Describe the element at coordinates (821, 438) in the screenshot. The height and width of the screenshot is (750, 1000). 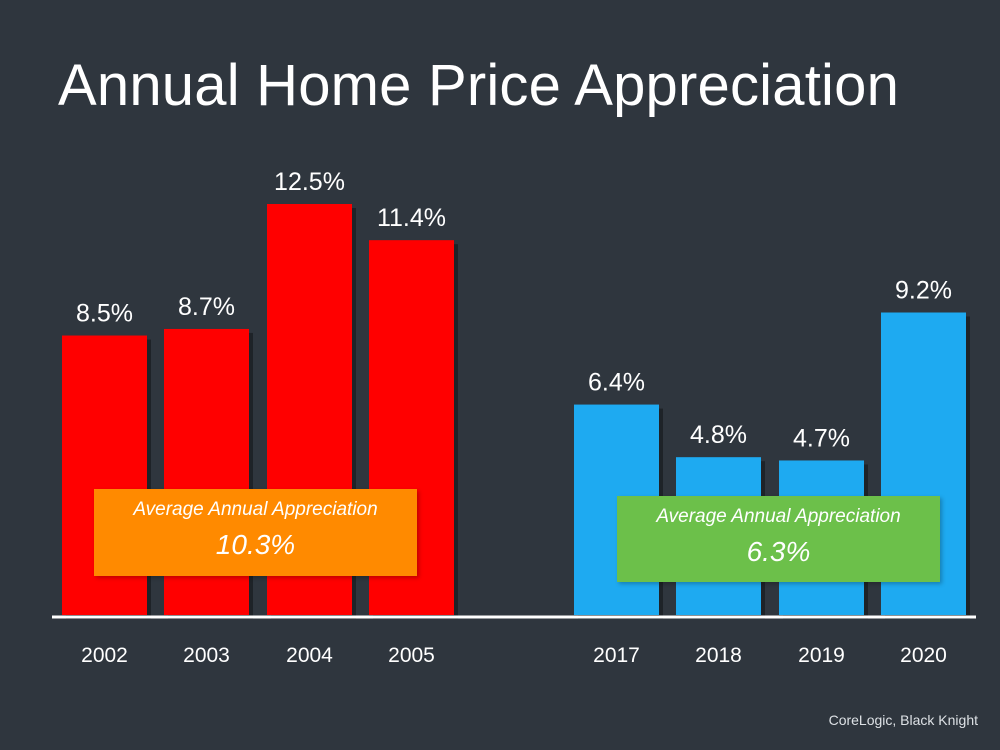
I see `data-label-2019: 4.7%` at that location.